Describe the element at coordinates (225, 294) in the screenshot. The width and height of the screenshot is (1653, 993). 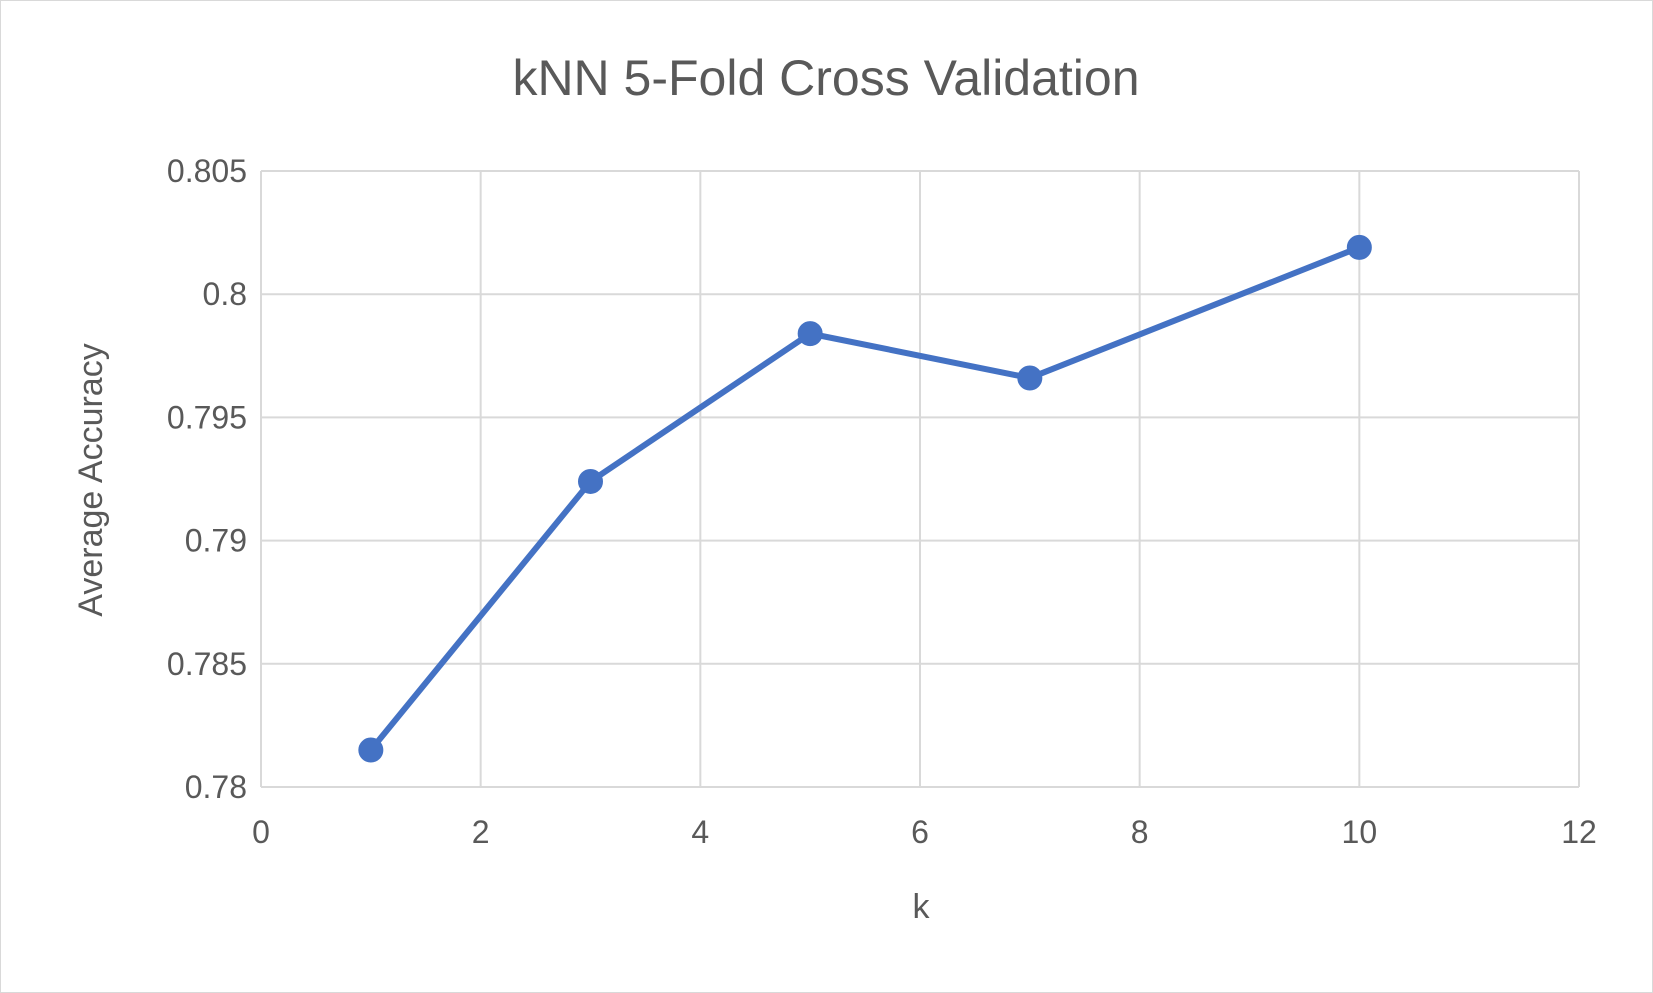
I see `y-tick-label: 0.8` at that location.